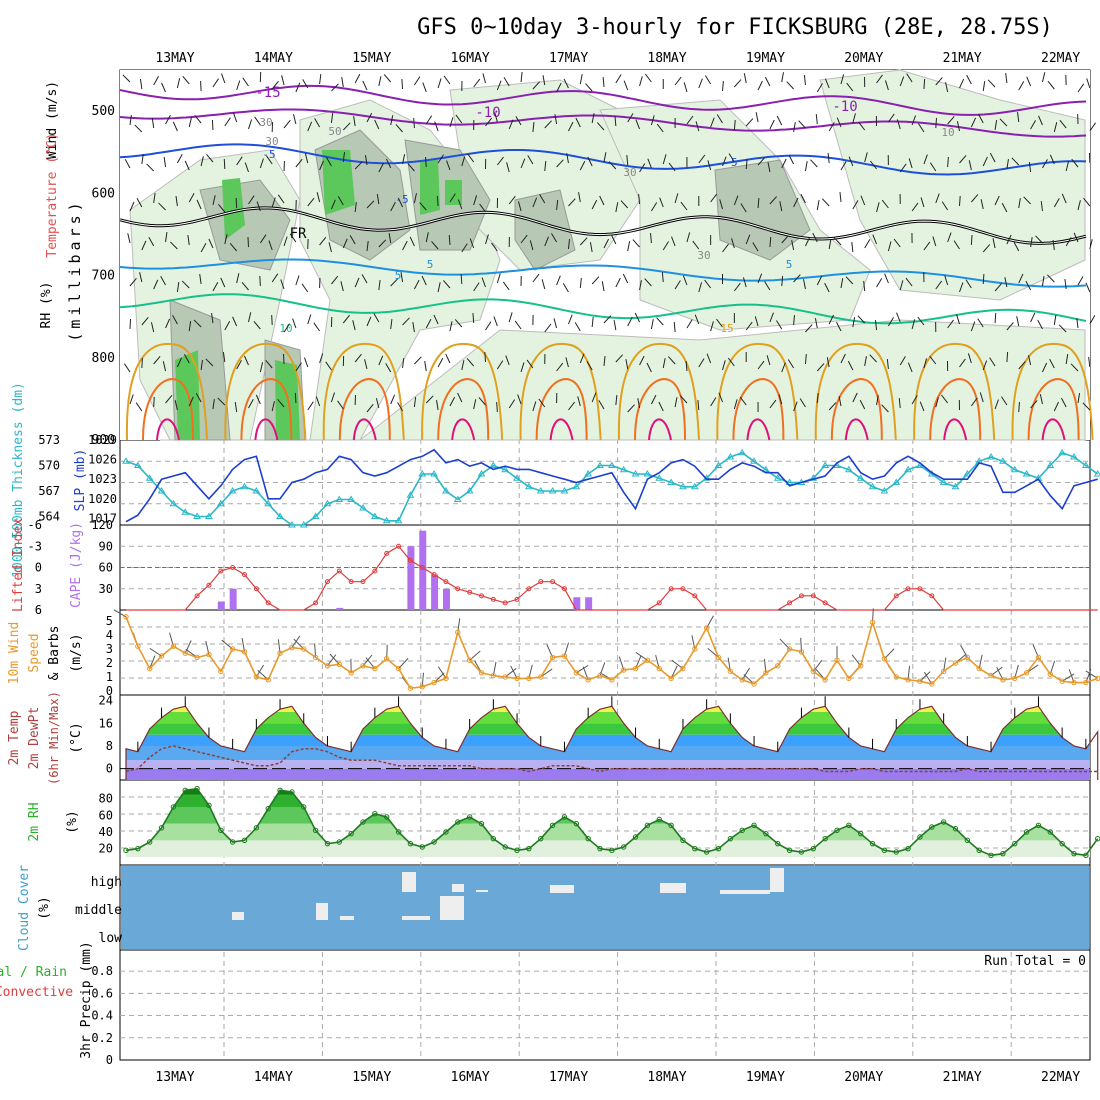  I want to click on cape-right-tick: 30, so click(106, 589).